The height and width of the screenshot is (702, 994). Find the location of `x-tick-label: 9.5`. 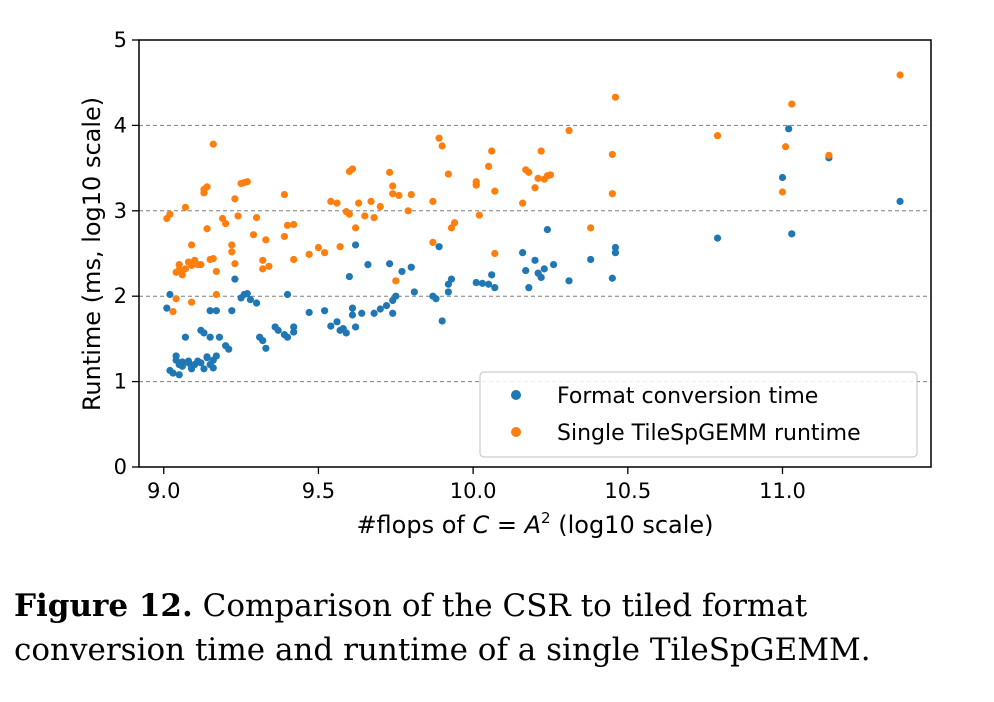

x-tick-label: 9.5 is located at coordinates (318, 491).